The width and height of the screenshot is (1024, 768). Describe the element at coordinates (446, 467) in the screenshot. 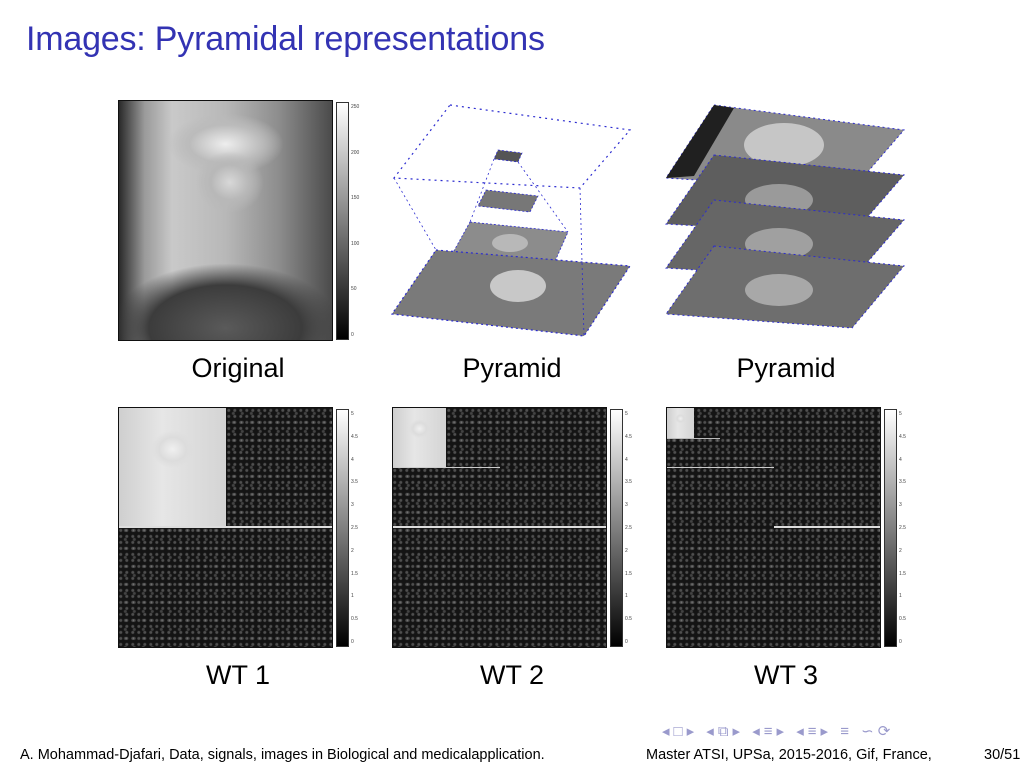

I see `wt2-band-divider-h1` at that location.